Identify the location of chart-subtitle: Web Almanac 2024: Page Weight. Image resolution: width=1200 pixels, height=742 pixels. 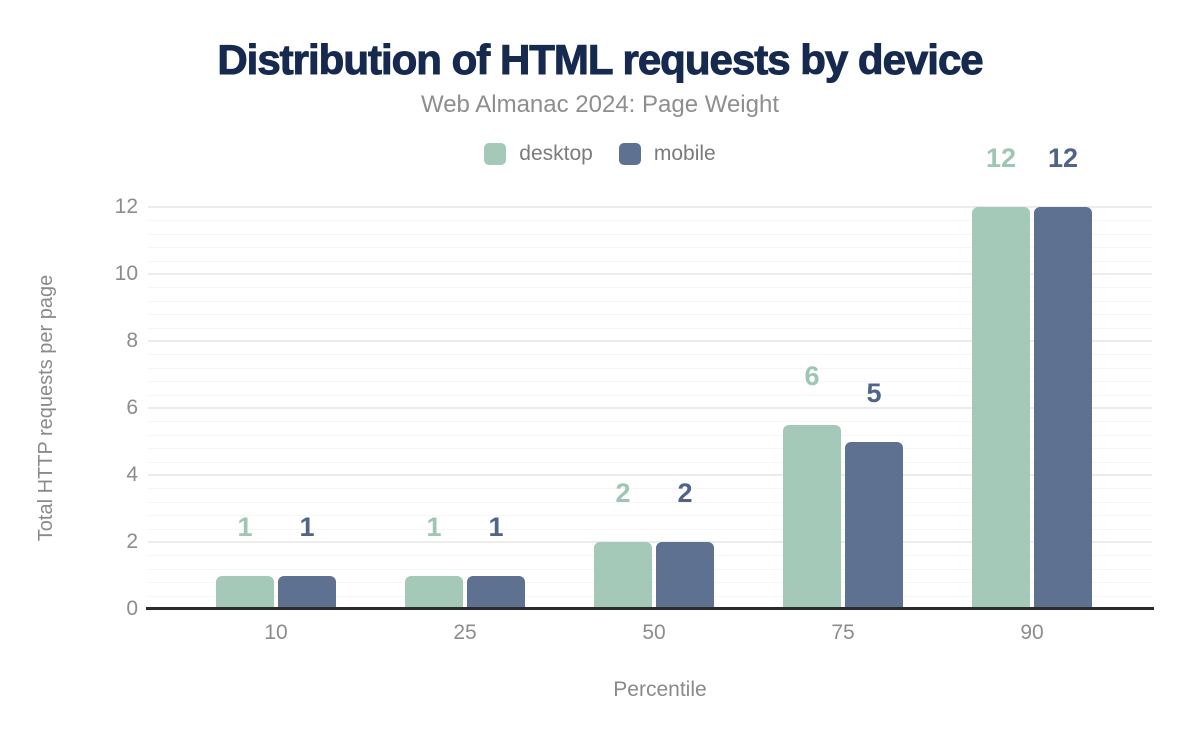
(599, 104).